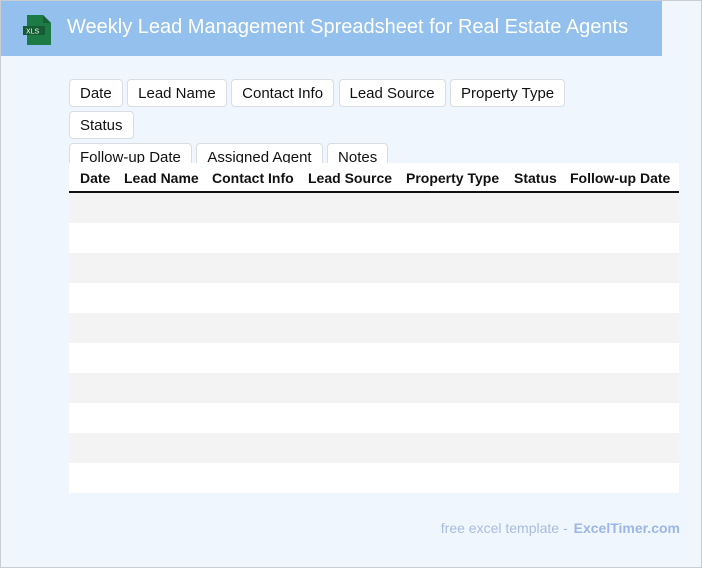  I want to click on column-header-contact-info: Contact Info, so click(253, 178).